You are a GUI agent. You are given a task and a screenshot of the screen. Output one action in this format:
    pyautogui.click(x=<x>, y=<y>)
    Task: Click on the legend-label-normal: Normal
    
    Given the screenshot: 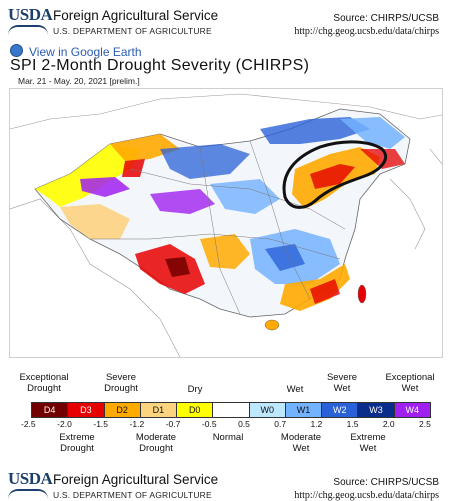 What is the action you would take?
    pyautogui.click(x=228, y=437)
    